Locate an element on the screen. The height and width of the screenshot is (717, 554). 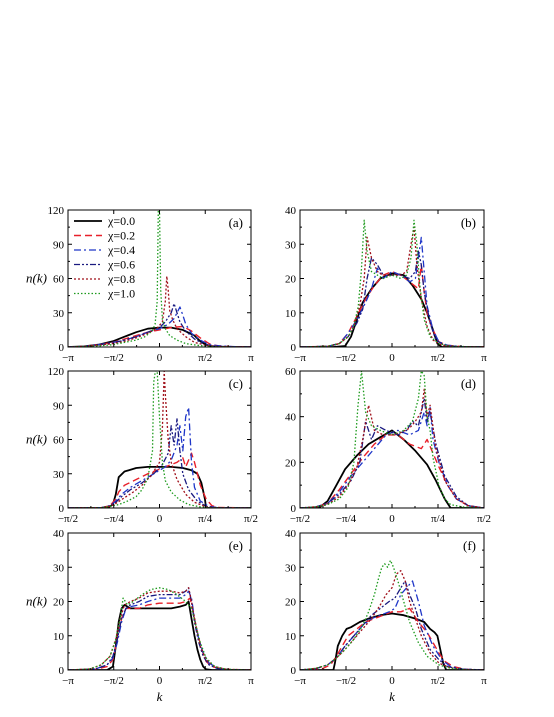
panel-label: (d) is located at coordinates (468, 383).